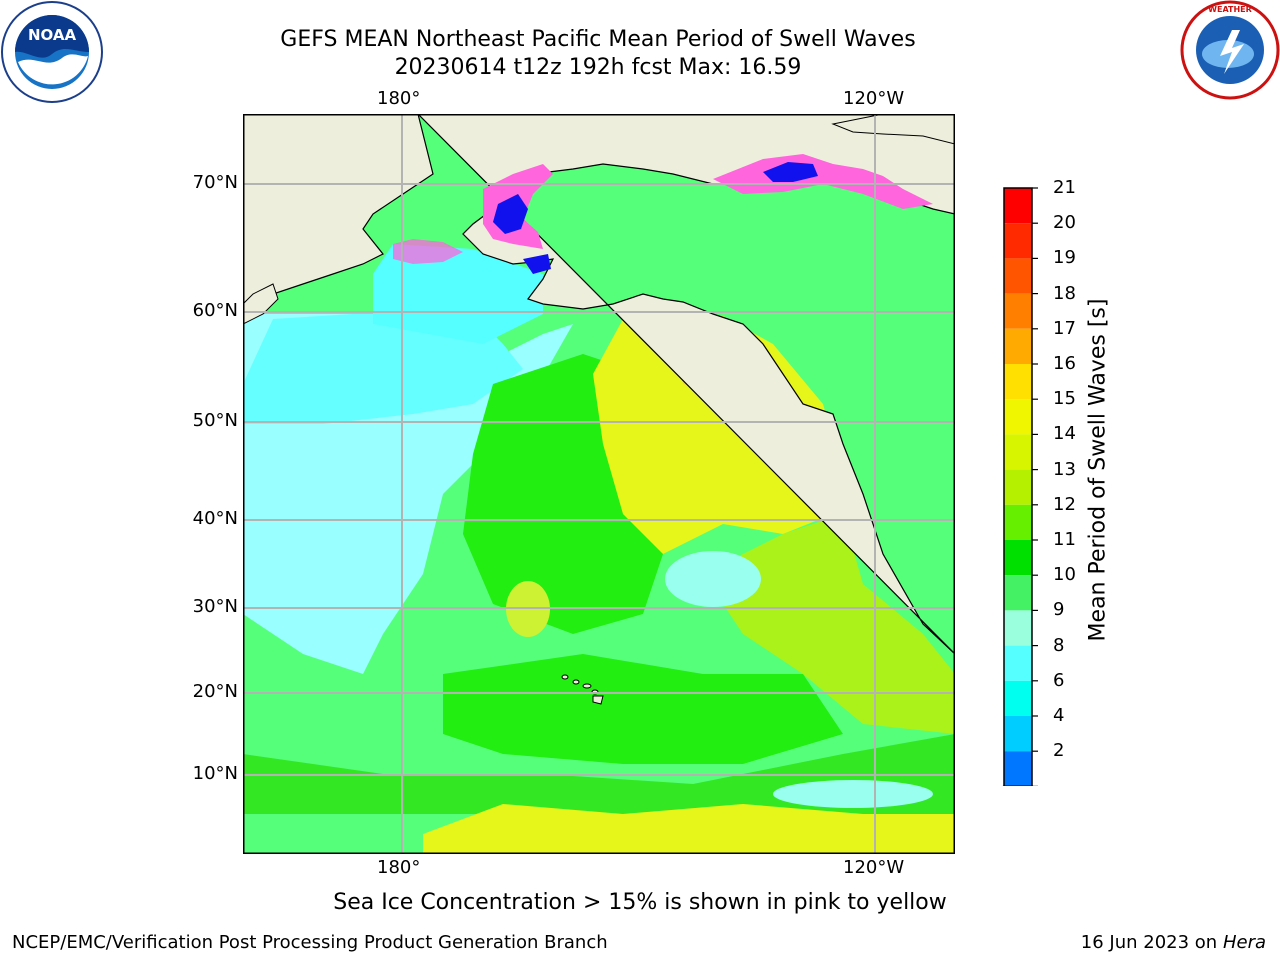 This screenshot has height=960, width=1280. Describe the element at coordinates (215, 773) in the screenshot. I see `lat-label-10n: 10°N` at that location.